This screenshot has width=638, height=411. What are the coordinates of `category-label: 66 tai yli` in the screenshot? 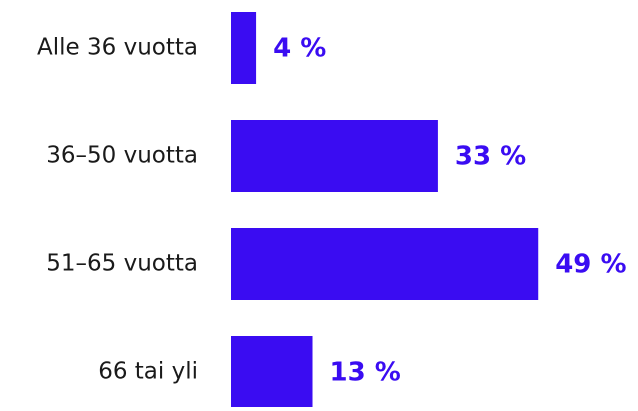 It's located at (148, 372).